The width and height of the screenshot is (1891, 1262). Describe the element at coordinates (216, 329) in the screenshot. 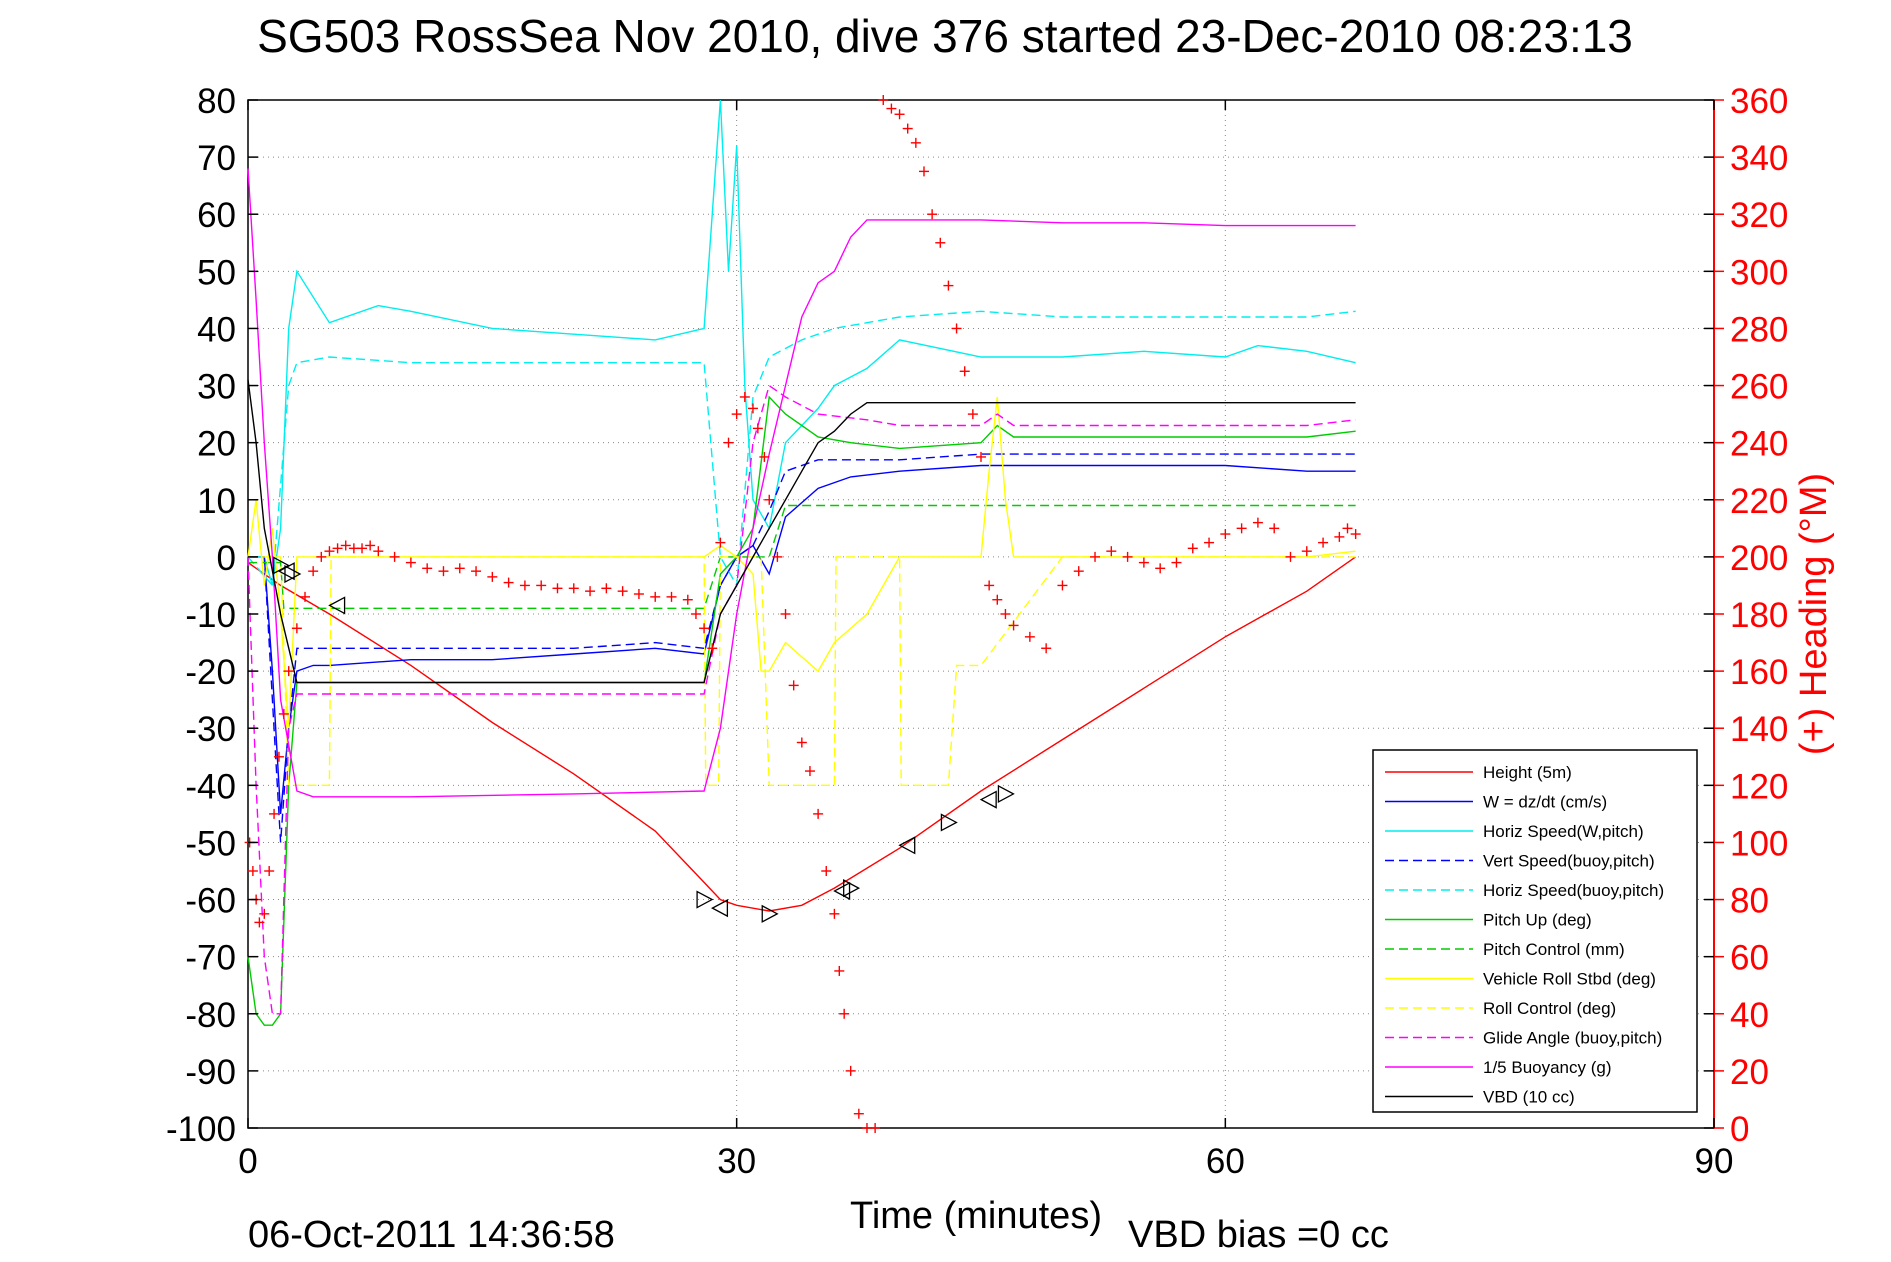

I see `y-tick-label: 40` at that location.